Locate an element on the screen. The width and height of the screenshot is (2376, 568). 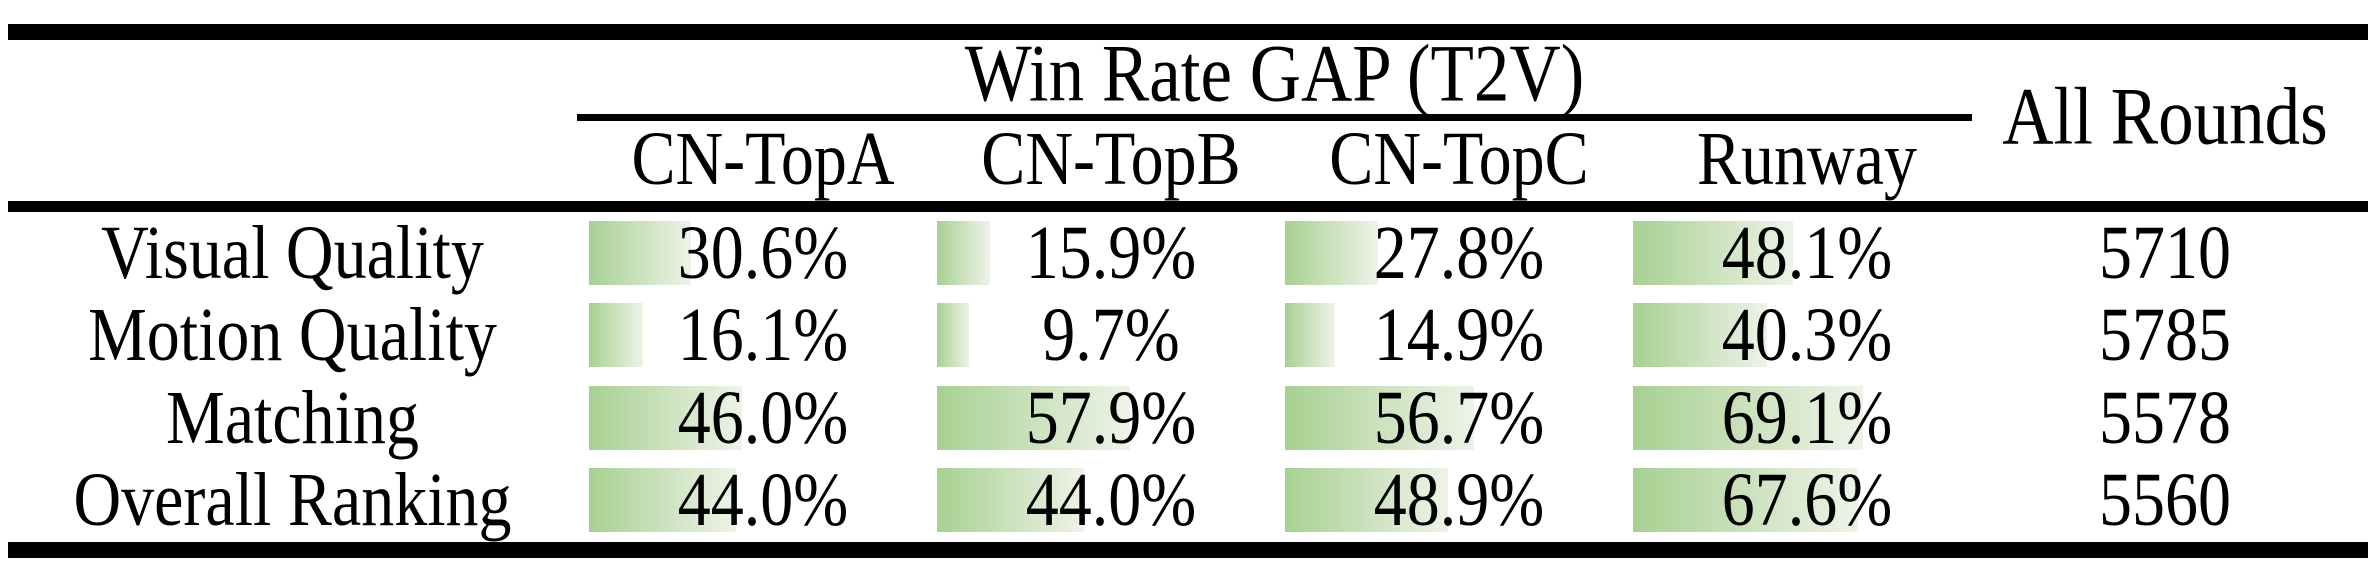
row-label: Visual Quality is located at coordinates (292, 253).